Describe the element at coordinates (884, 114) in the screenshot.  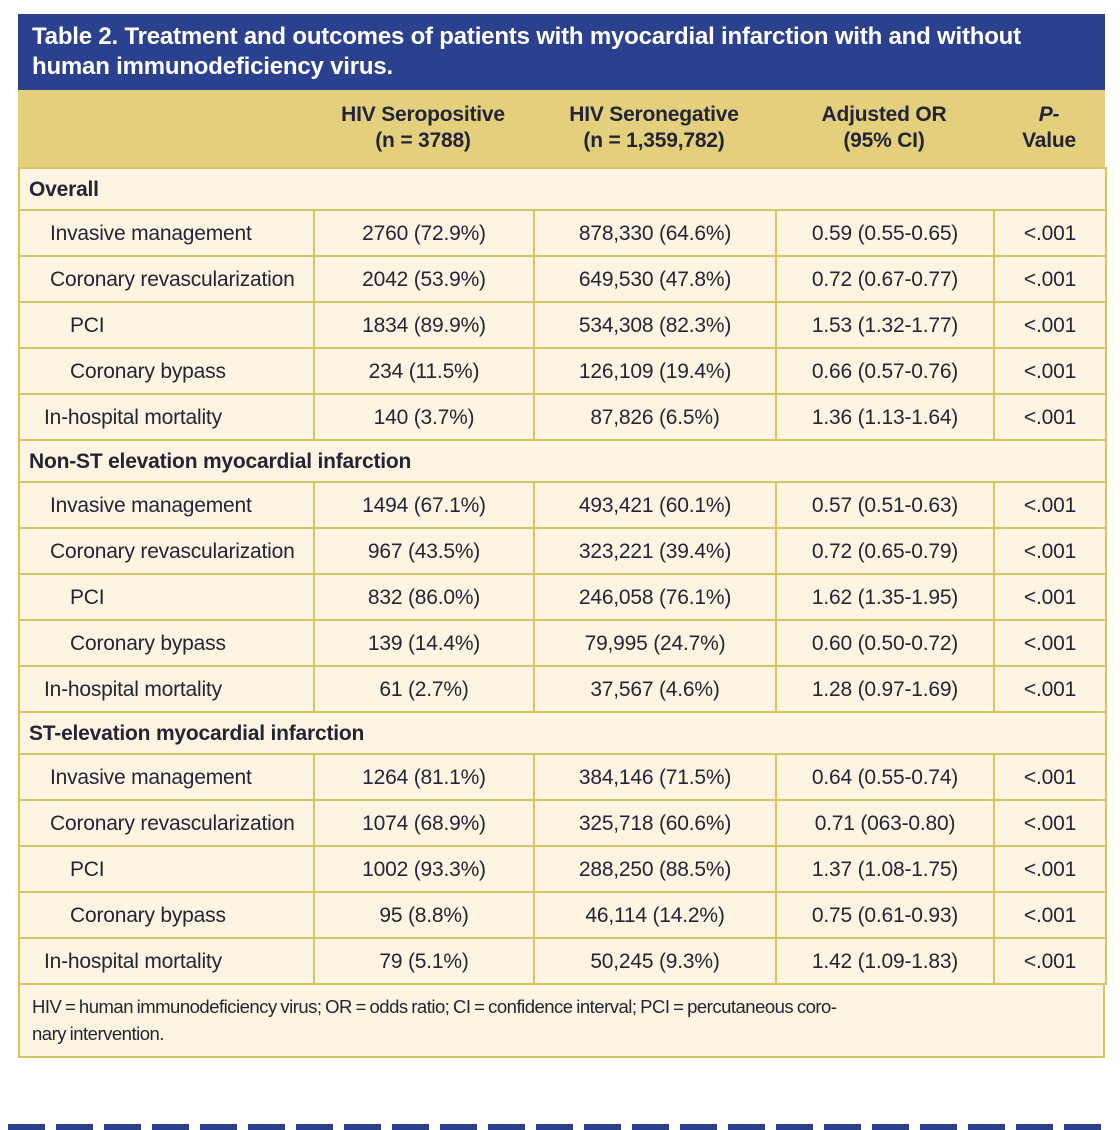
I see `column-header-text: Adjusted OR` at that location.